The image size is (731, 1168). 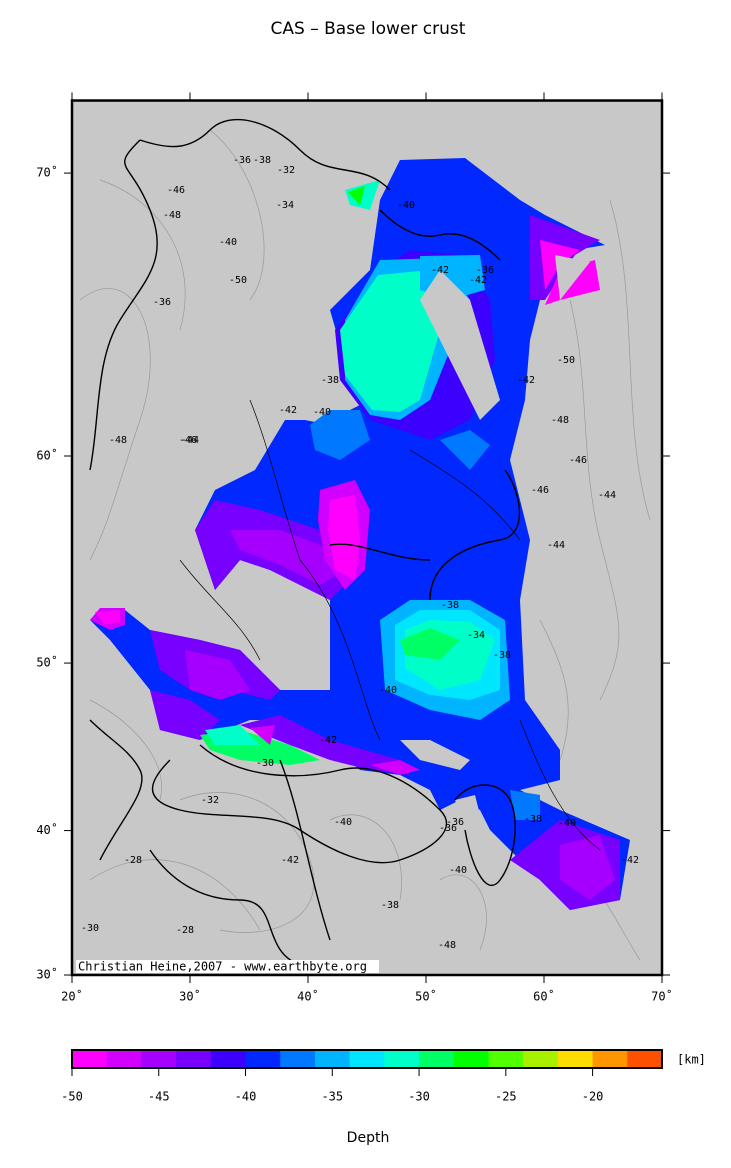 I want to click on y-tick-label: 40˚, so click(x=47, y=829).